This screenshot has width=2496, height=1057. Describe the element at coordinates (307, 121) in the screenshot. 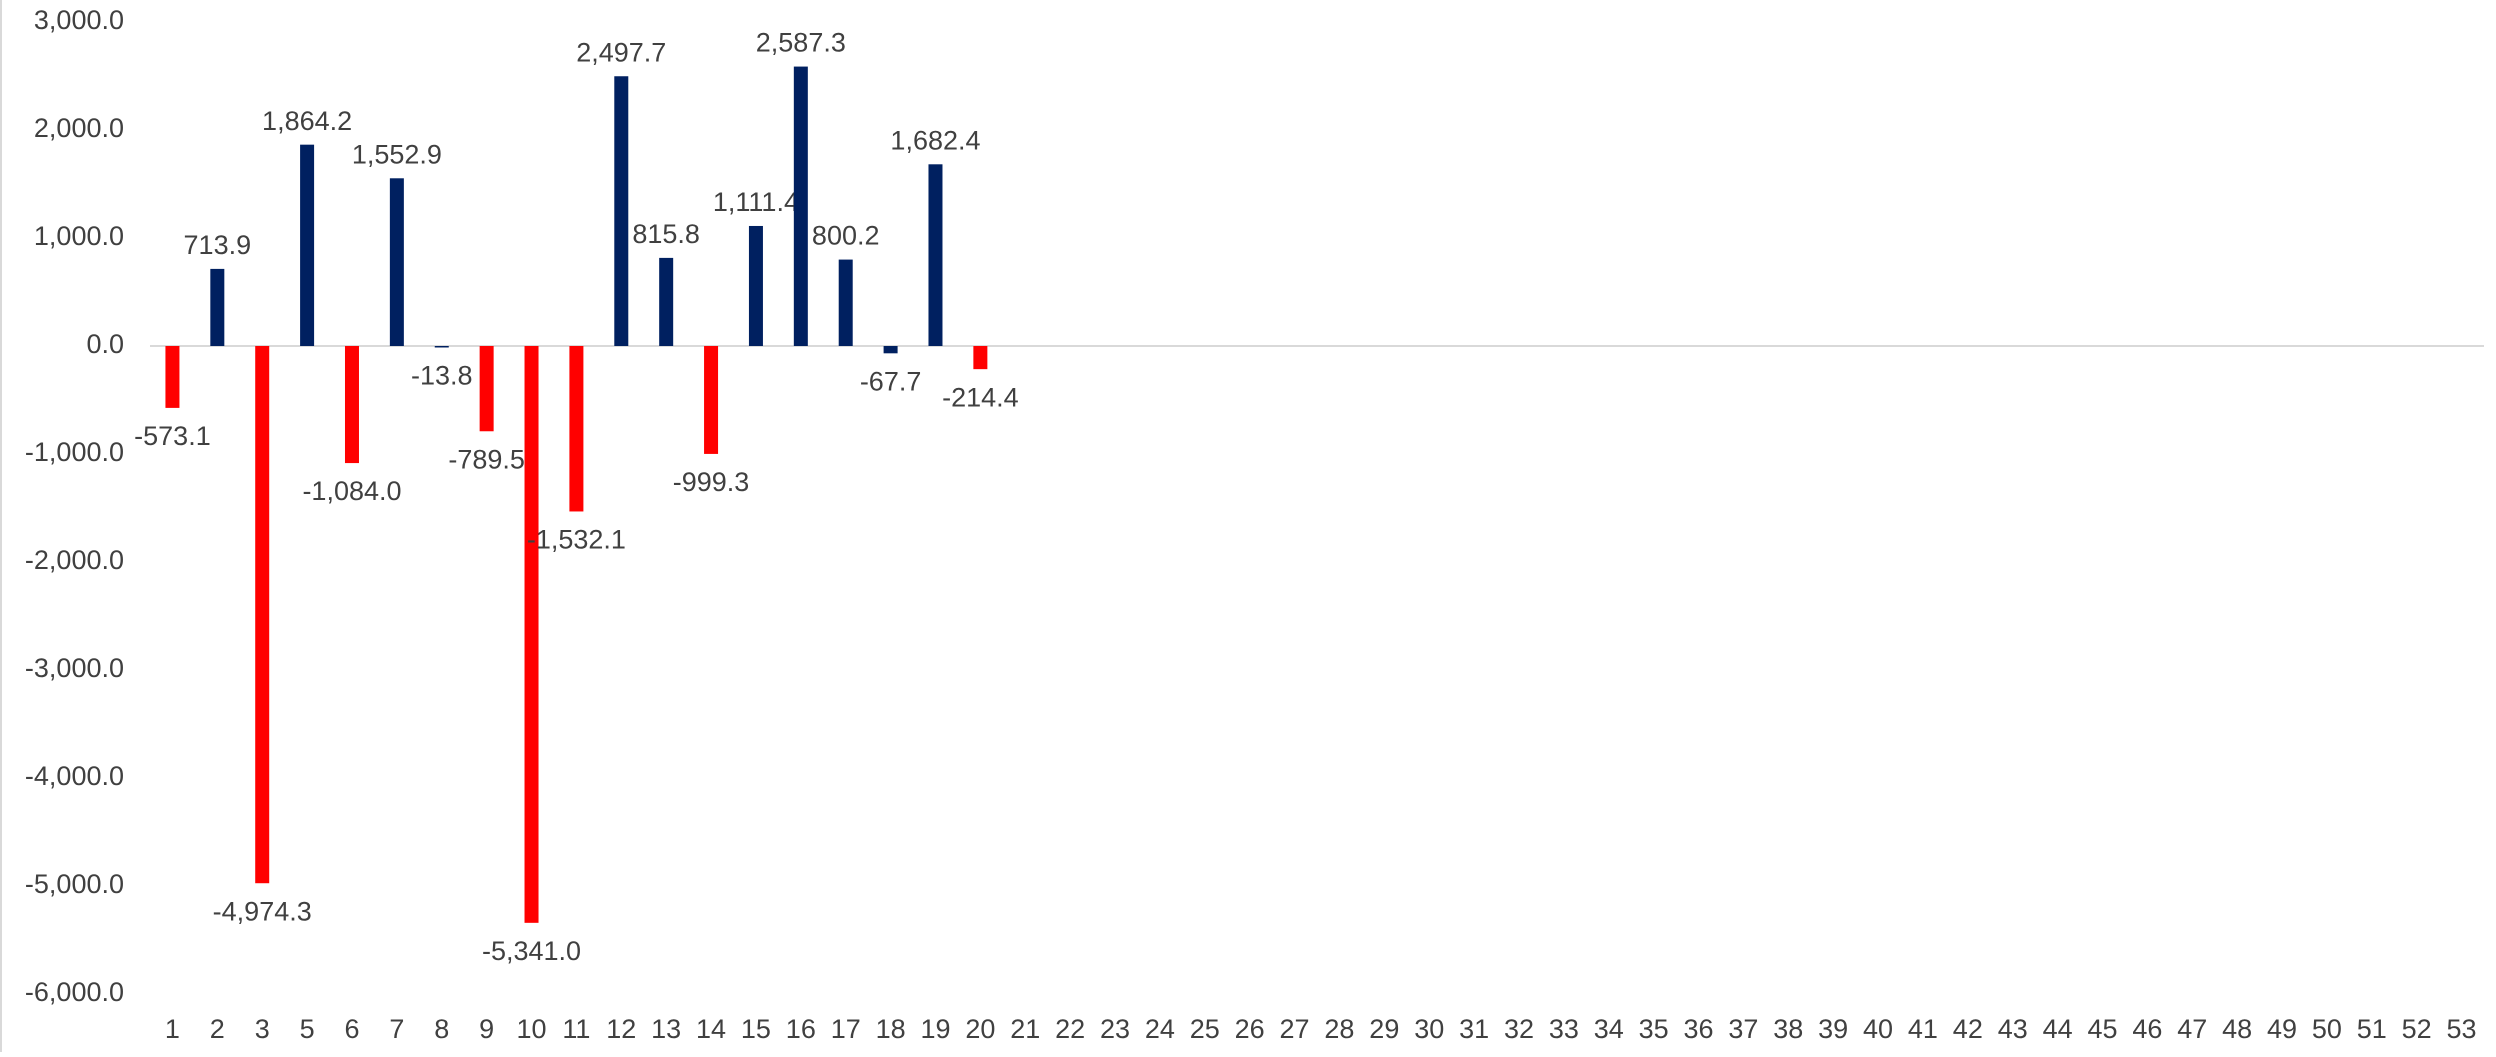

I see `data-label: 1,864.2` at that location.